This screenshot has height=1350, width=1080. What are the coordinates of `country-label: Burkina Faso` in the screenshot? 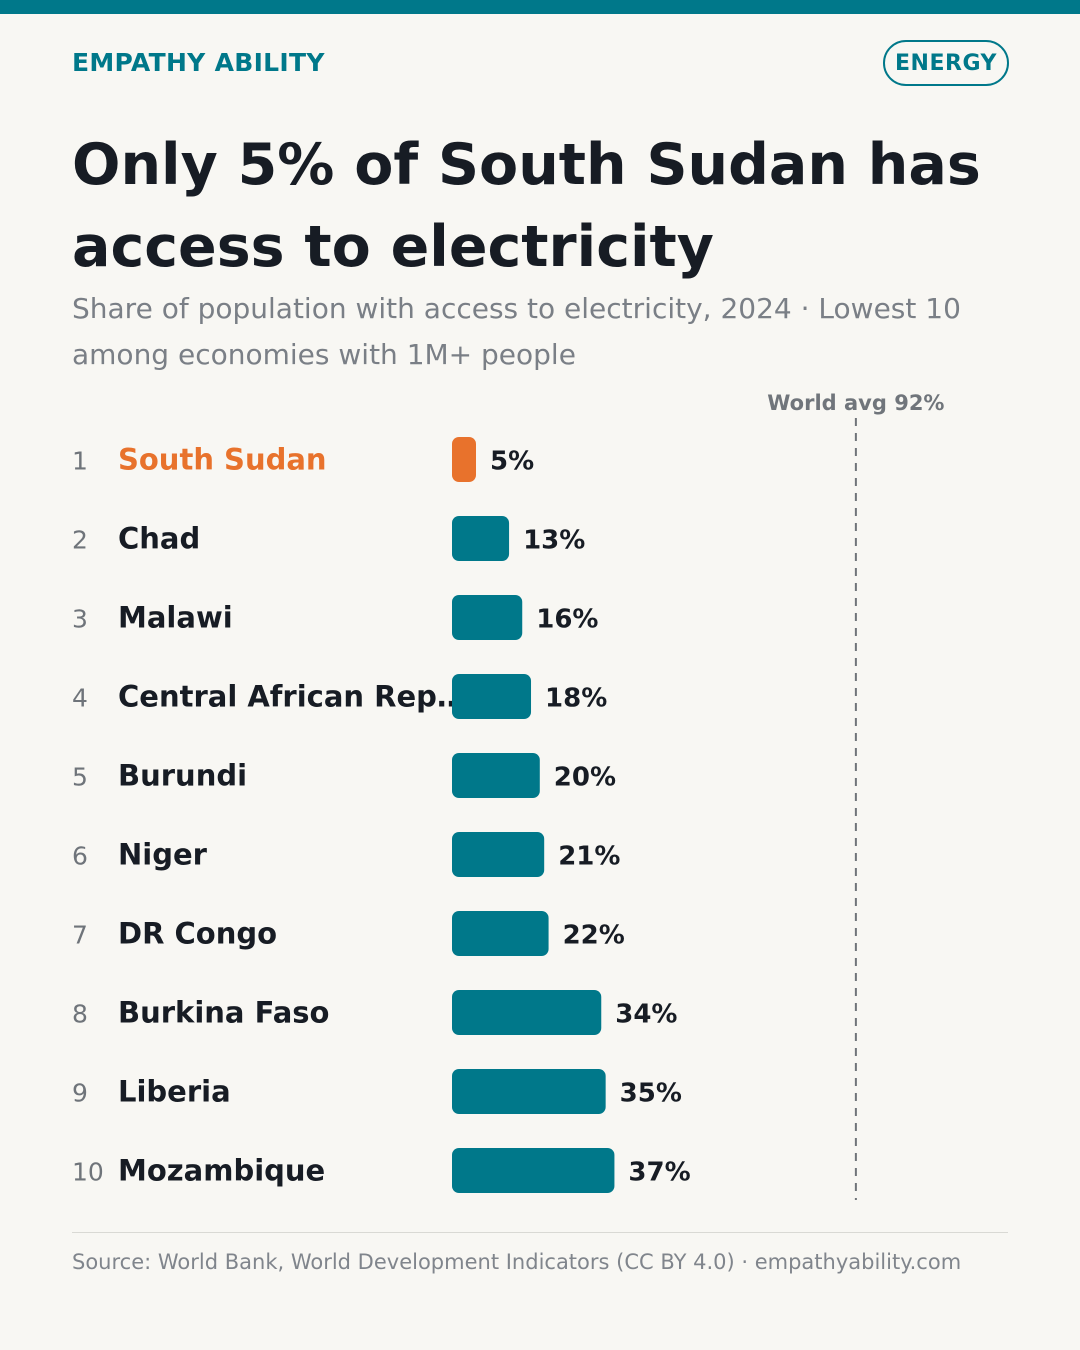 It's located at (223, 1013).